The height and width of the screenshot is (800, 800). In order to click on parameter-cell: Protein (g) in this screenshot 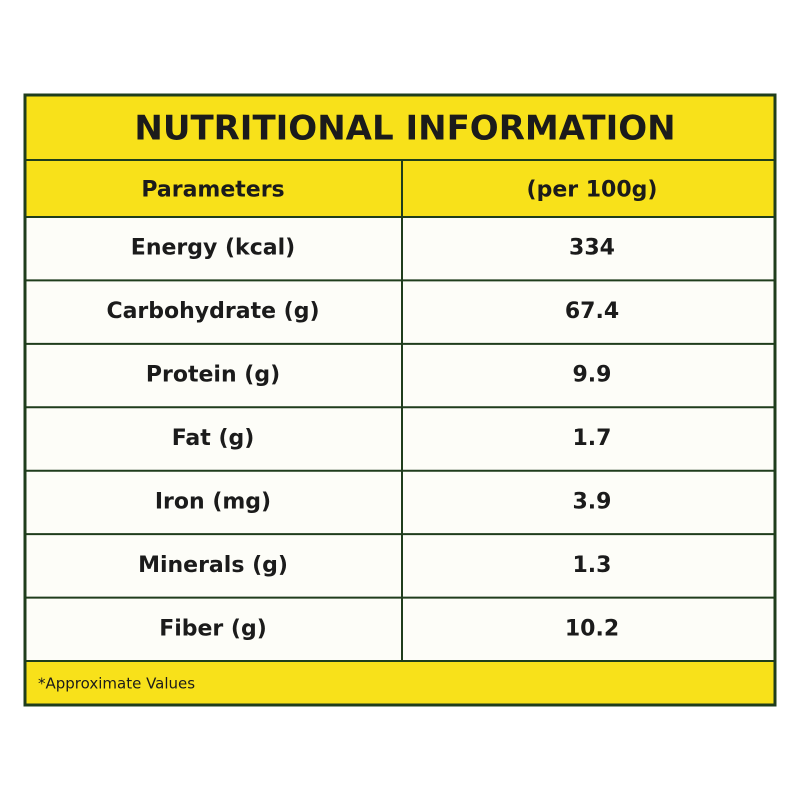, I will do `click(213, 375)`.